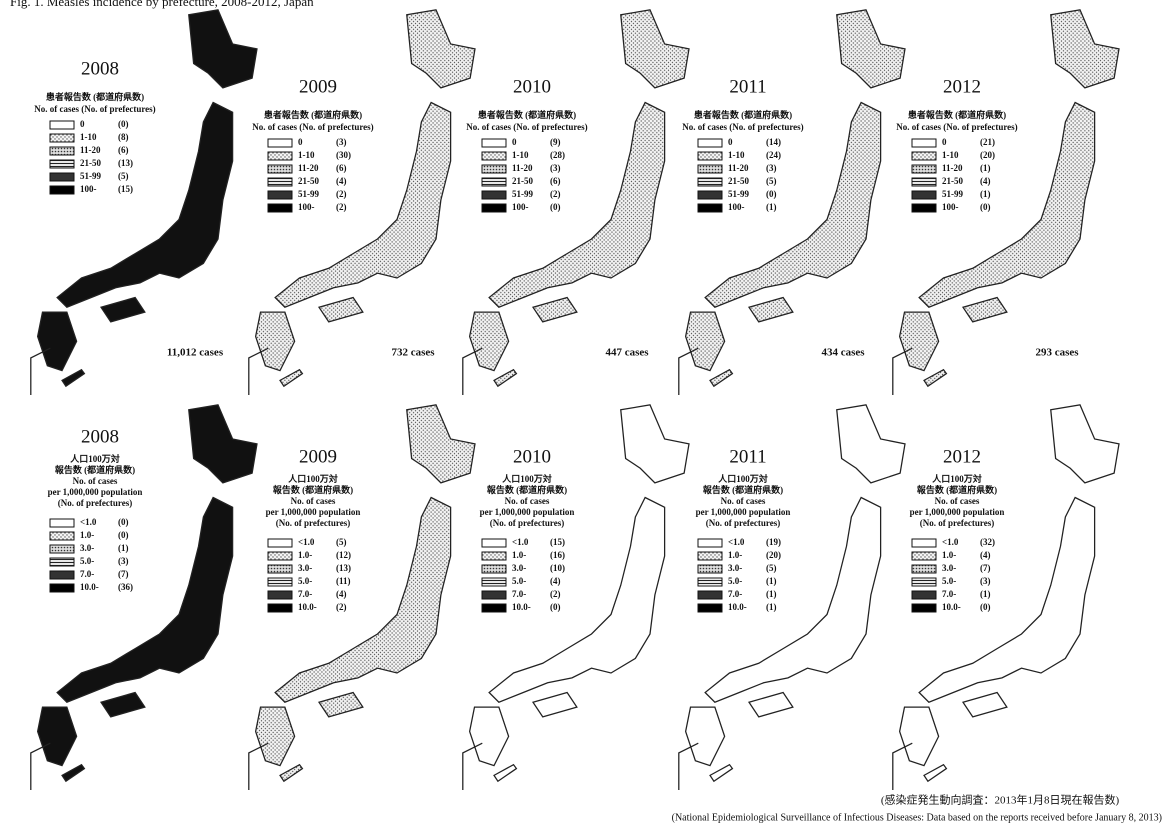 The image size is (1173, 835). Describe the element at coordinates (627, 353) in the screenshot. I see `total-cases: 447 cases` at that location.